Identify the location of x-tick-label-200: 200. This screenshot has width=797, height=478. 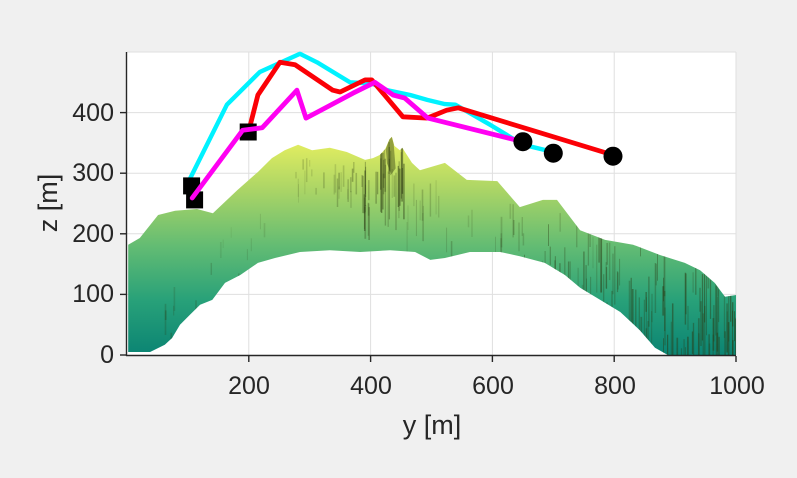
(249, 386).